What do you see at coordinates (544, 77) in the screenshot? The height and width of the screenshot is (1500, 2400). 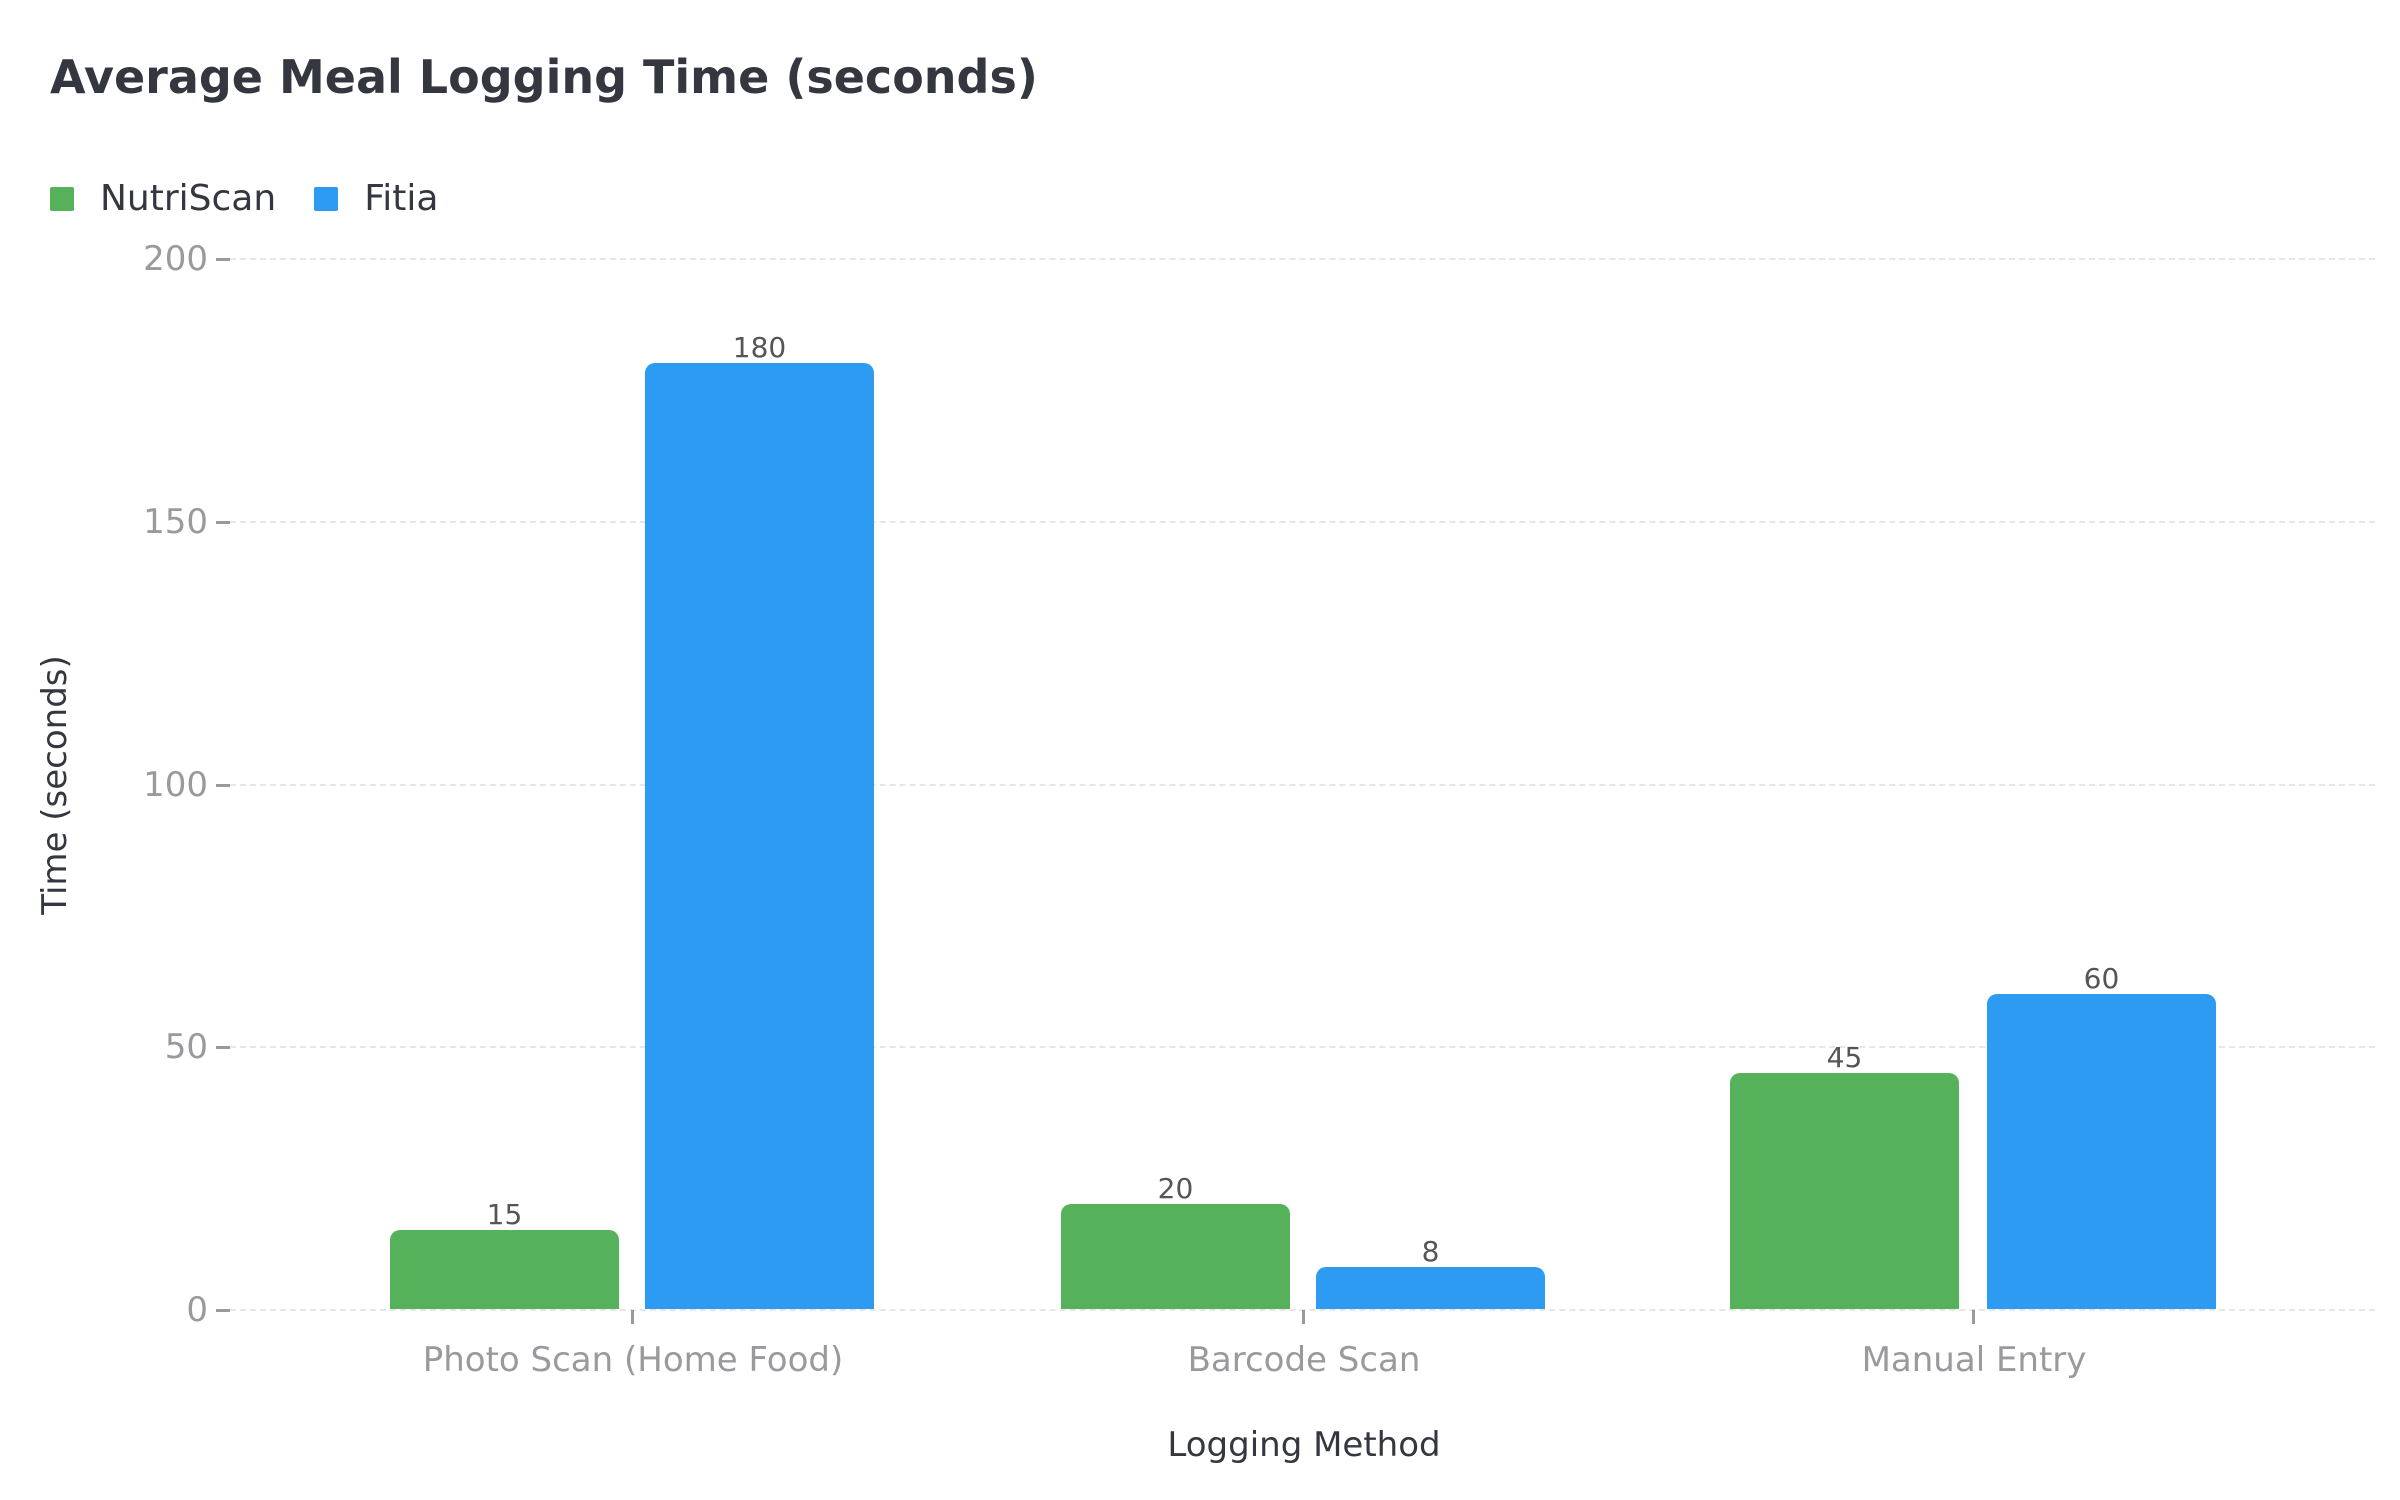 I see `chart-title: Average Meal Logging Time (seconds)` at bounding box center [544, 77].